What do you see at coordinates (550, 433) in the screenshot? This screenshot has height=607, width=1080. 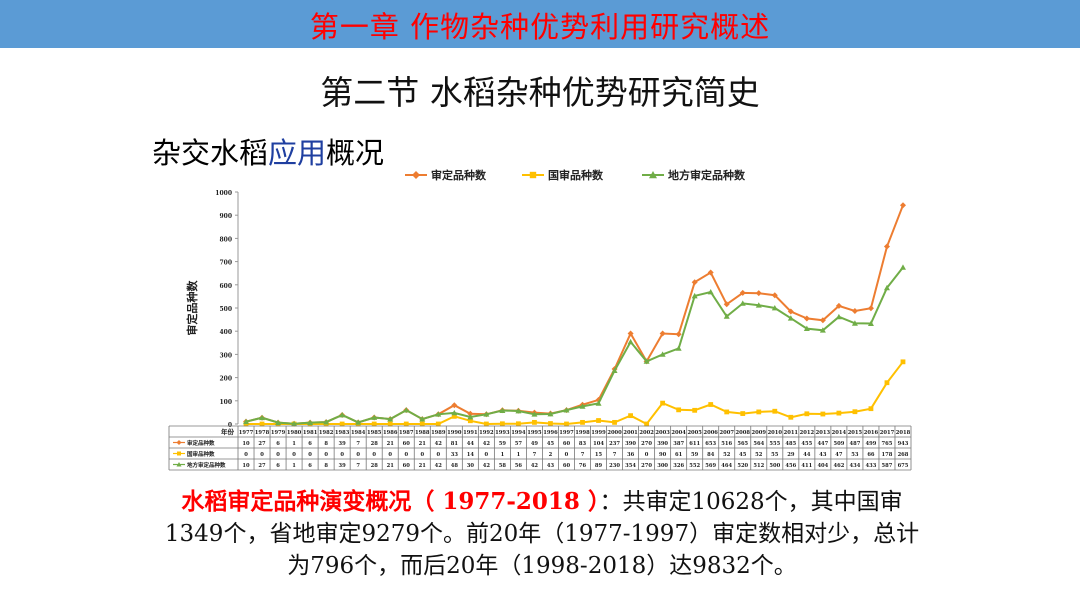 I see `x-tick-label: 1996` at bounding box center [550, 433].